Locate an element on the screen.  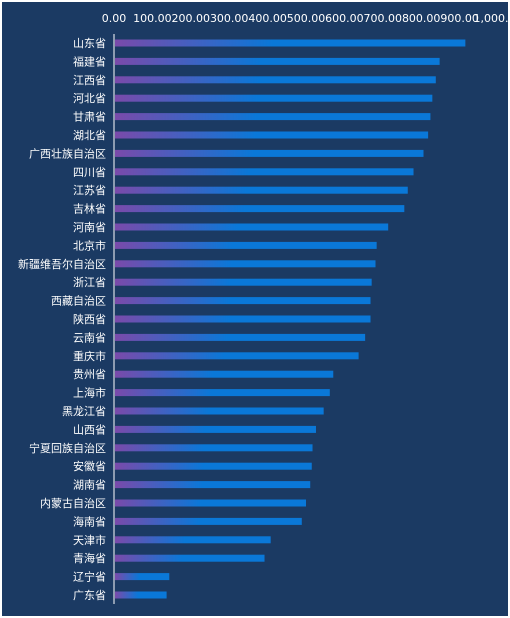
category-label: 江苏省 is located at coordinates (89, 190).